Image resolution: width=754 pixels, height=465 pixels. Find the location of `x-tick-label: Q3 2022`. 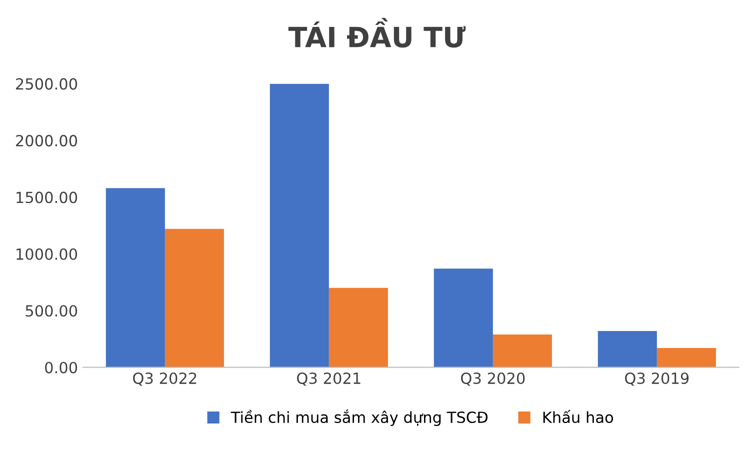

x-tick-label: Q3 2022 is located at coordinates (164, 379).